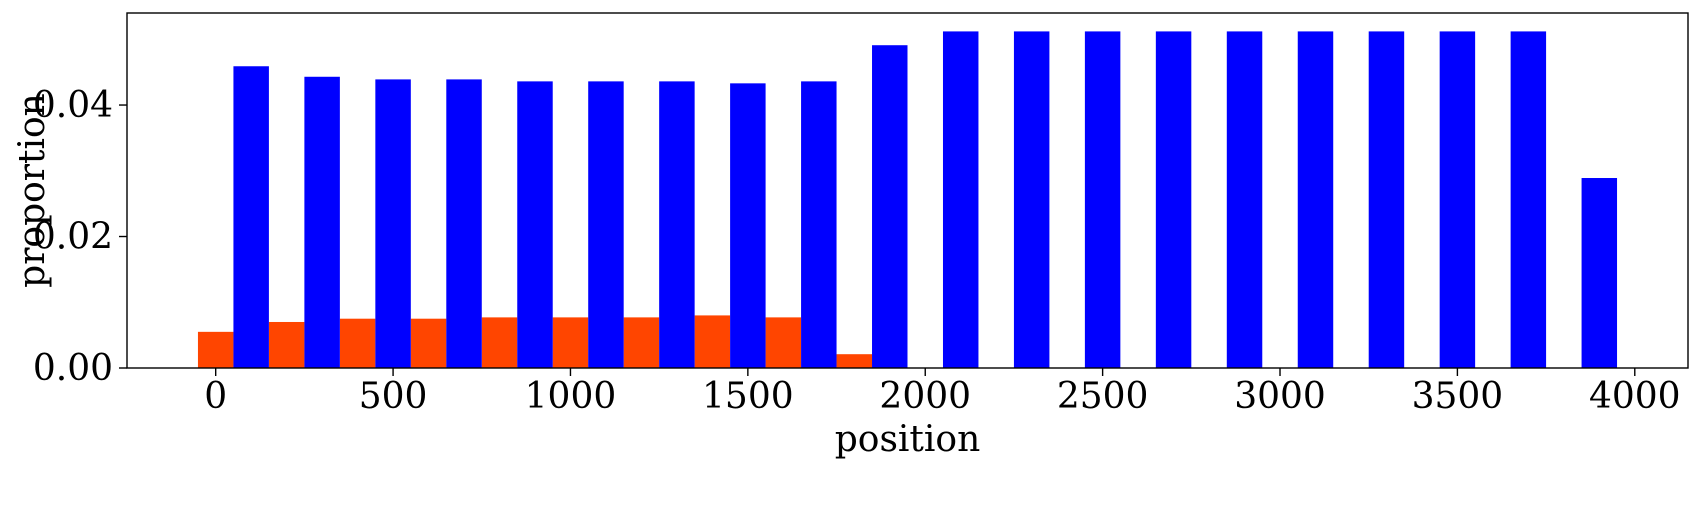  I want to click on x-tick-label: 4000, so click(1635, 396).